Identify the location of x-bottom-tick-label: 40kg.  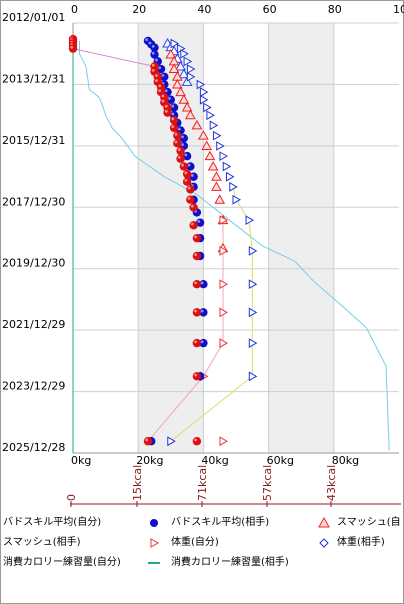
(214, 460).